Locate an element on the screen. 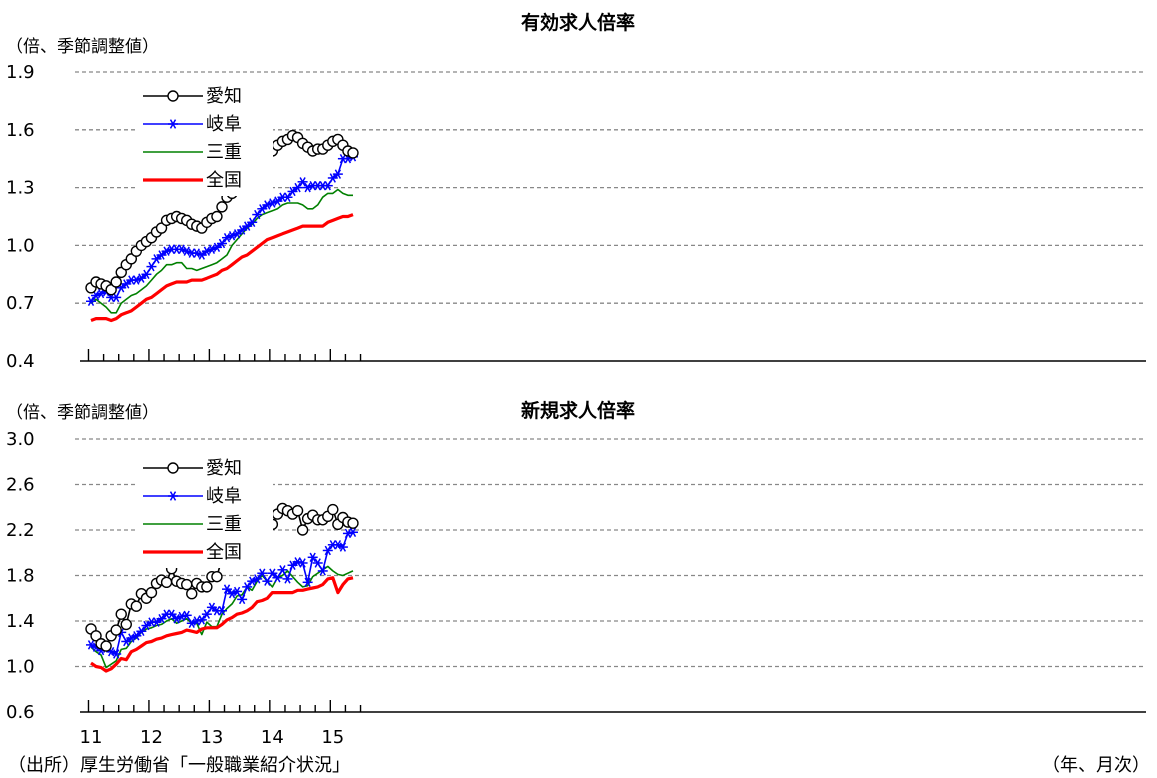 The width and height of the screenshot is (1157, 778). y-tick-label: 1.6 is located at coordinates (20, 130).